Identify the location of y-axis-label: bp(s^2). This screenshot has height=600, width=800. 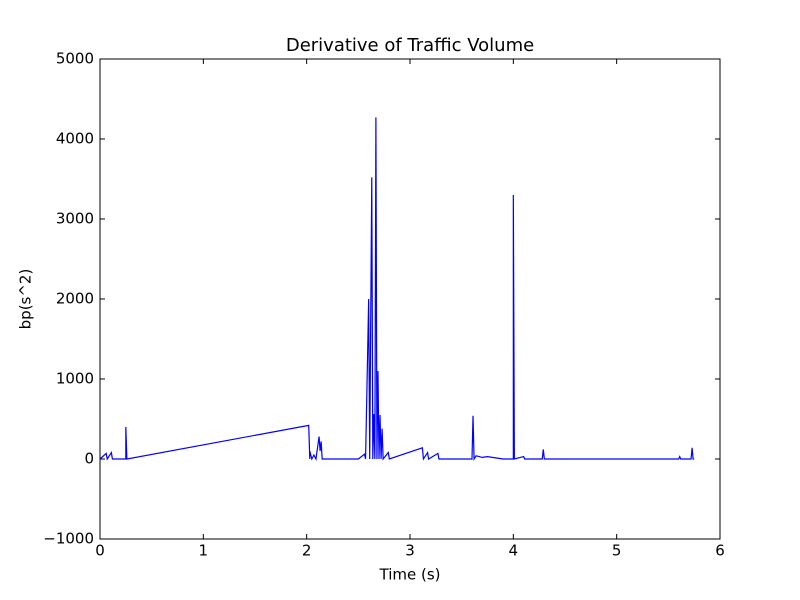
(26, 299).